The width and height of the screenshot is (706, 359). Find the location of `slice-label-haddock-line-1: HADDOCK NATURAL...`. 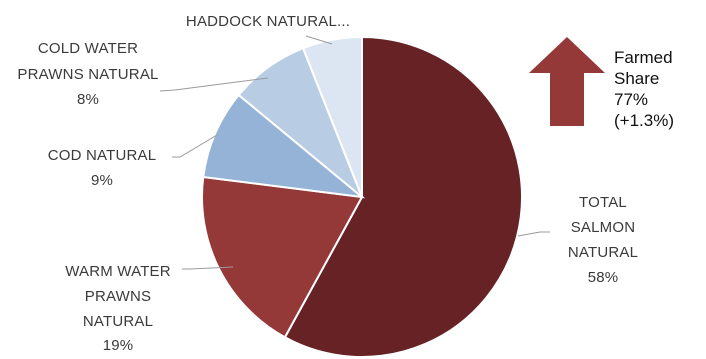

slice-label-haddock-line-1: HADDOCK NATURAL... is located at coordinates (268, 21).